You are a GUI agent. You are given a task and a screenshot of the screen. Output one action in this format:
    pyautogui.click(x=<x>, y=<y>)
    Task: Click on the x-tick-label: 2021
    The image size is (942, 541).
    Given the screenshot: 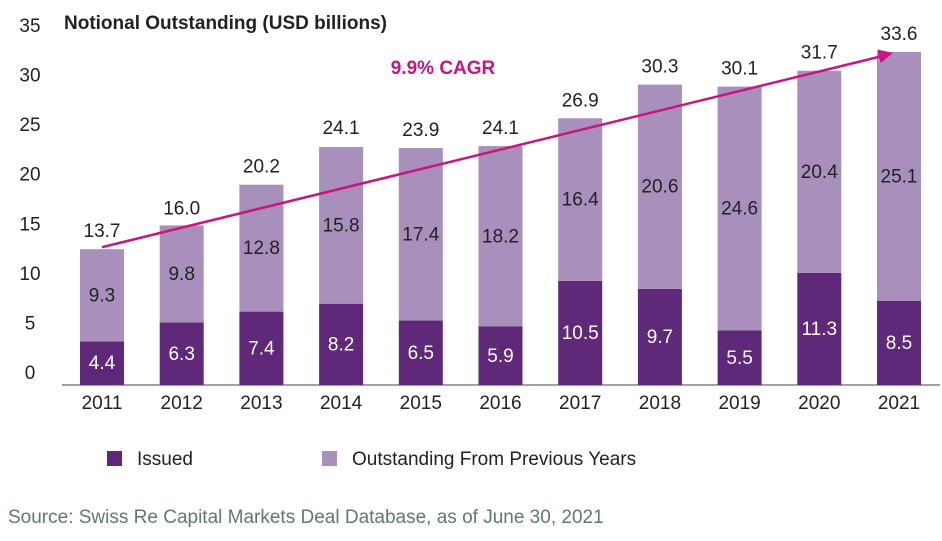 What is the action you would take?
    pyautogui.click(x=899, y=403)
    